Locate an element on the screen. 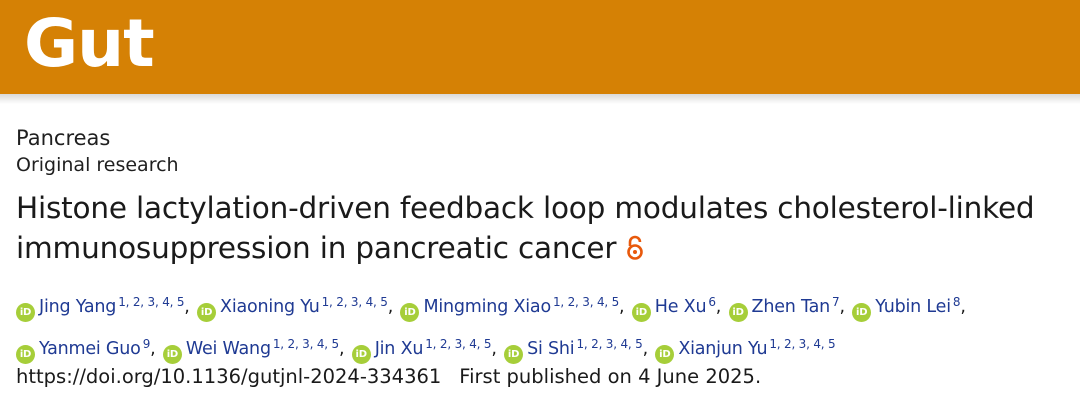 This screenshot has height=402, width=1080. author-item: iD Yubin Lei 8 is located at coordinates (906, 308).